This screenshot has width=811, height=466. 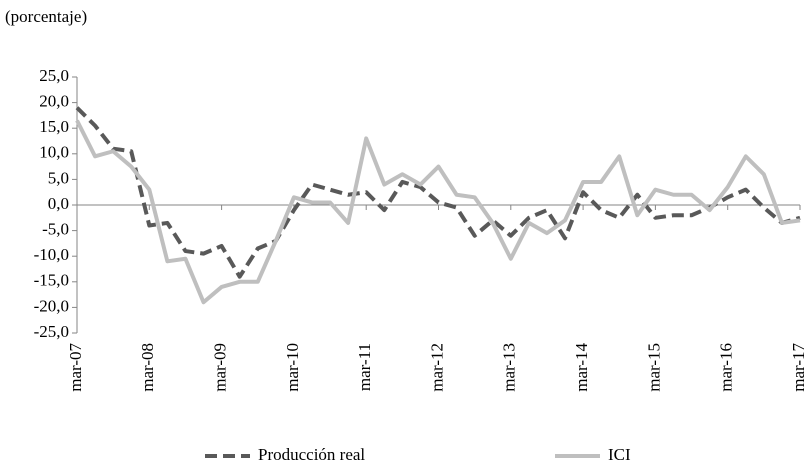 I want to click on y-tick-label: 25,0, so click(x=54, y=75).